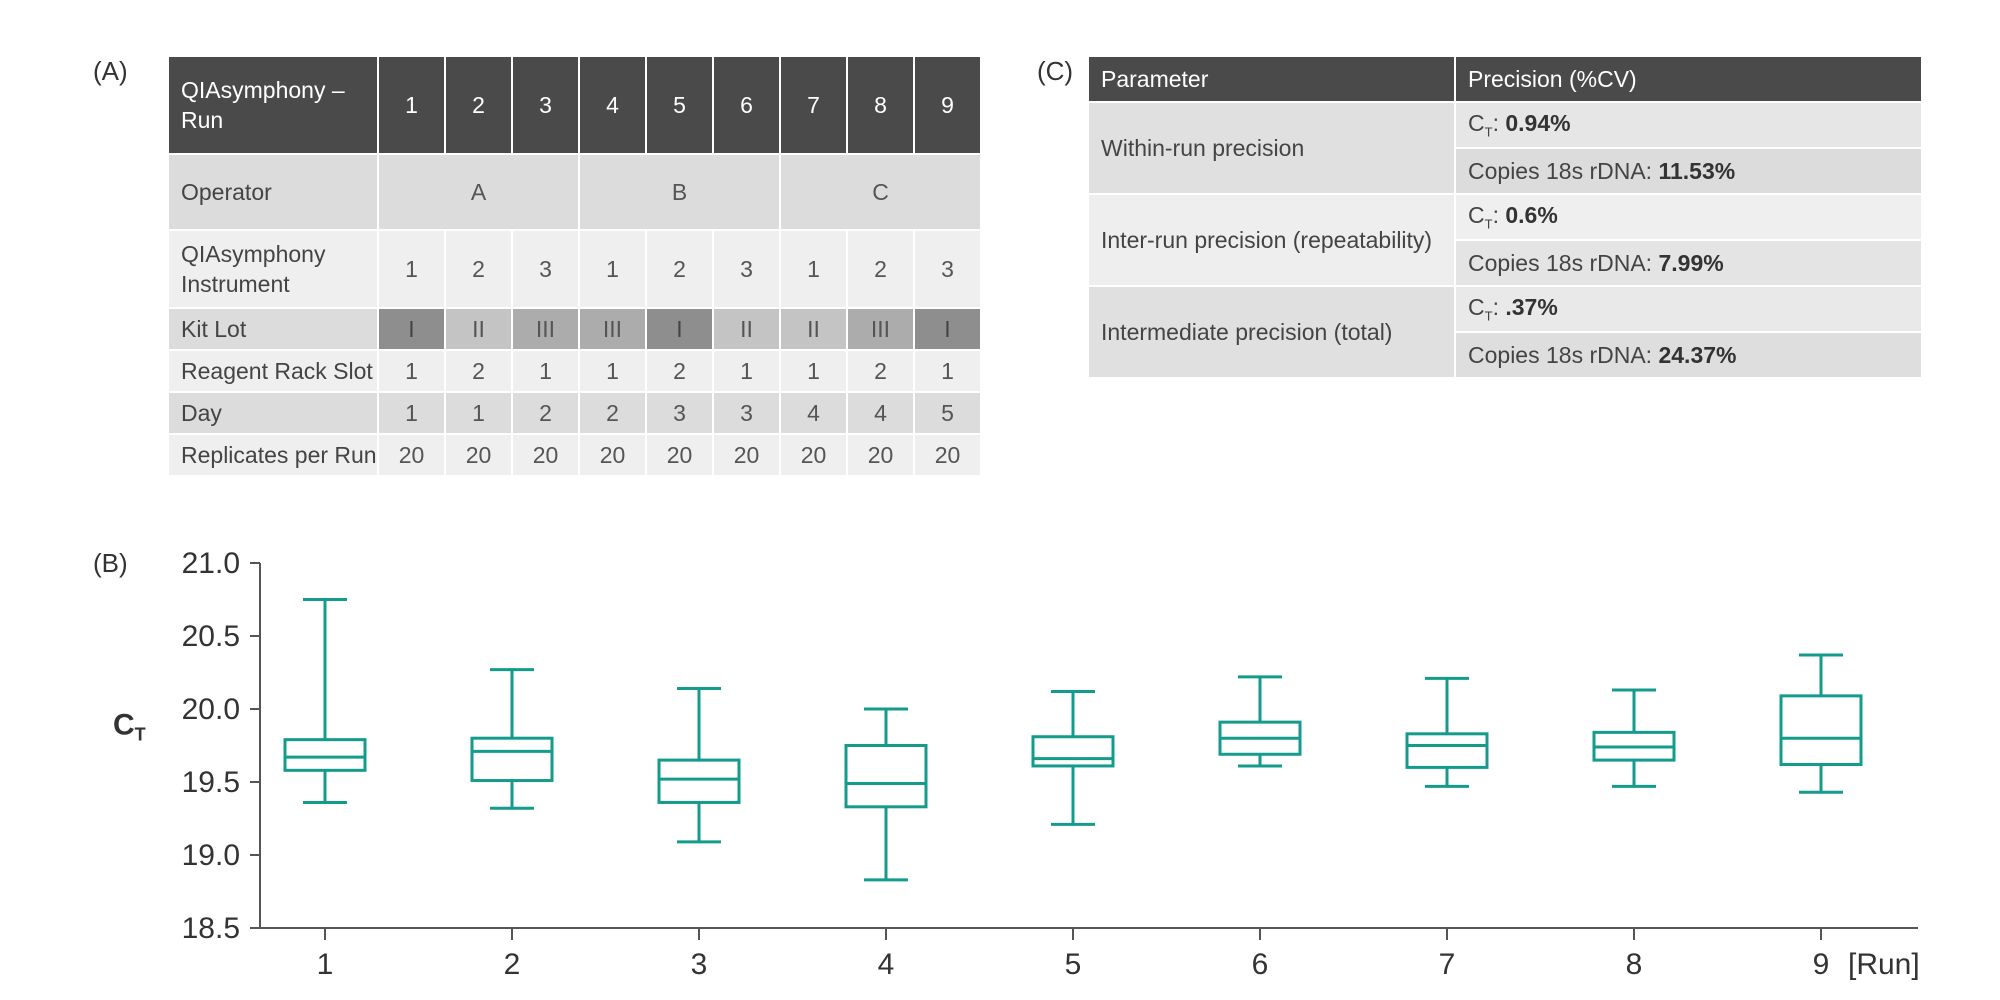 Image resolution: width=2000 pixels, height=1000 pixels. What do you see at coordinates (679, 192) in the screenshot?
I see `operator-cell: B` at bounding box center [679, 192].